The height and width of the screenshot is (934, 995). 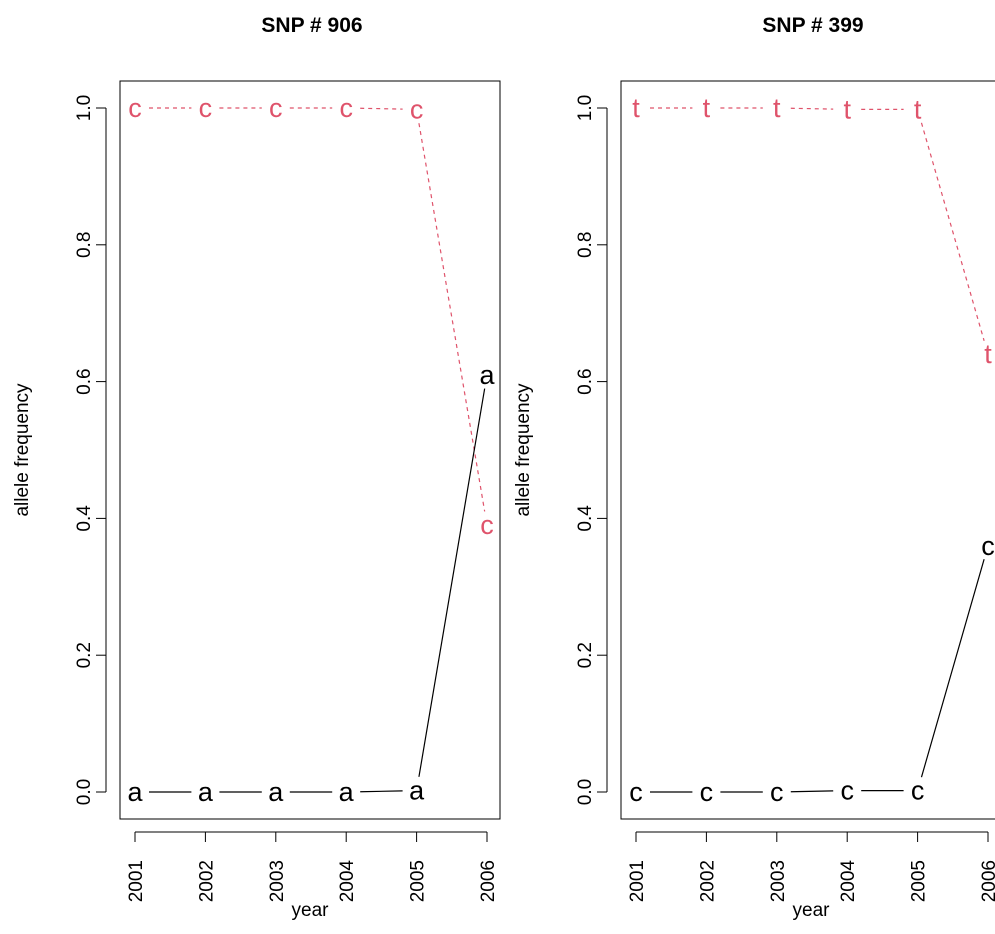 I want to click on series-c: c c c c c c, so click(x=812, y=669).